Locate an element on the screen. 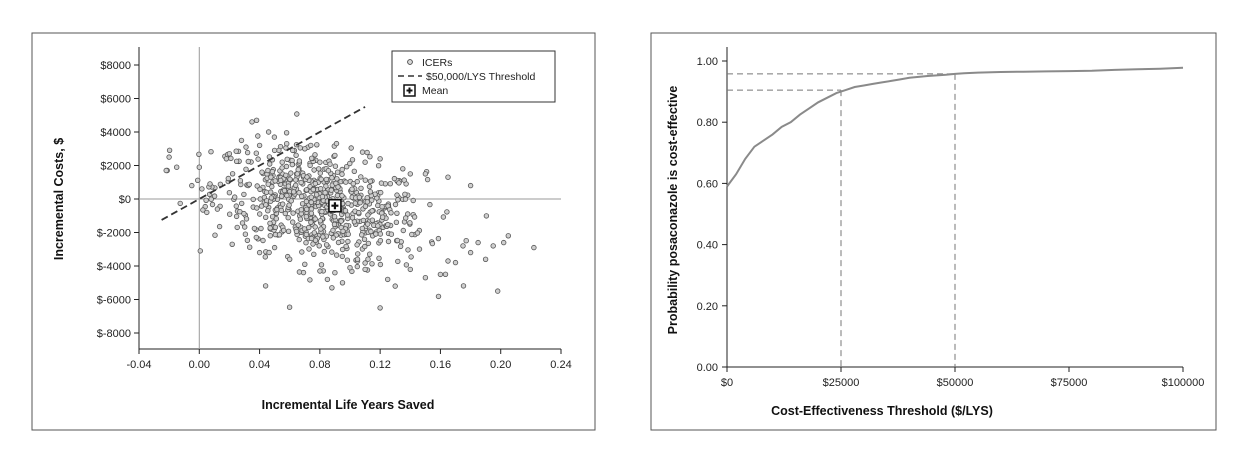 The width and height of the screenshot is (1248, 456). legend-threshold-label: $50,000/LYS Threshold is located at coordinates (481, 77).